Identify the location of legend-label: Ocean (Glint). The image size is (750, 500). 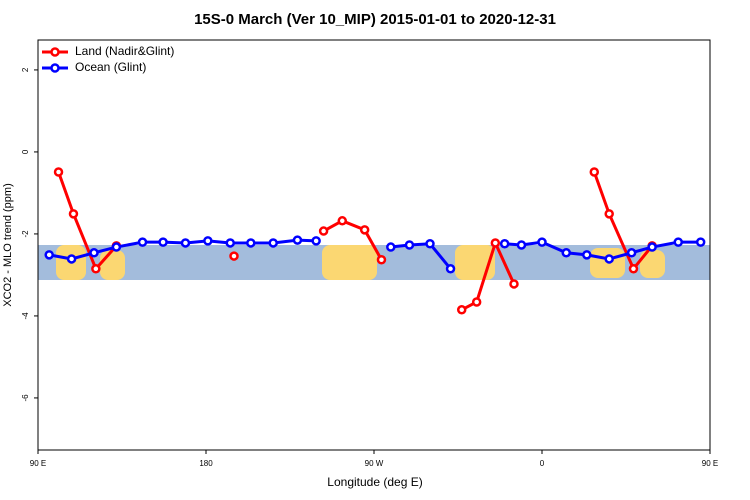
(110, 67).